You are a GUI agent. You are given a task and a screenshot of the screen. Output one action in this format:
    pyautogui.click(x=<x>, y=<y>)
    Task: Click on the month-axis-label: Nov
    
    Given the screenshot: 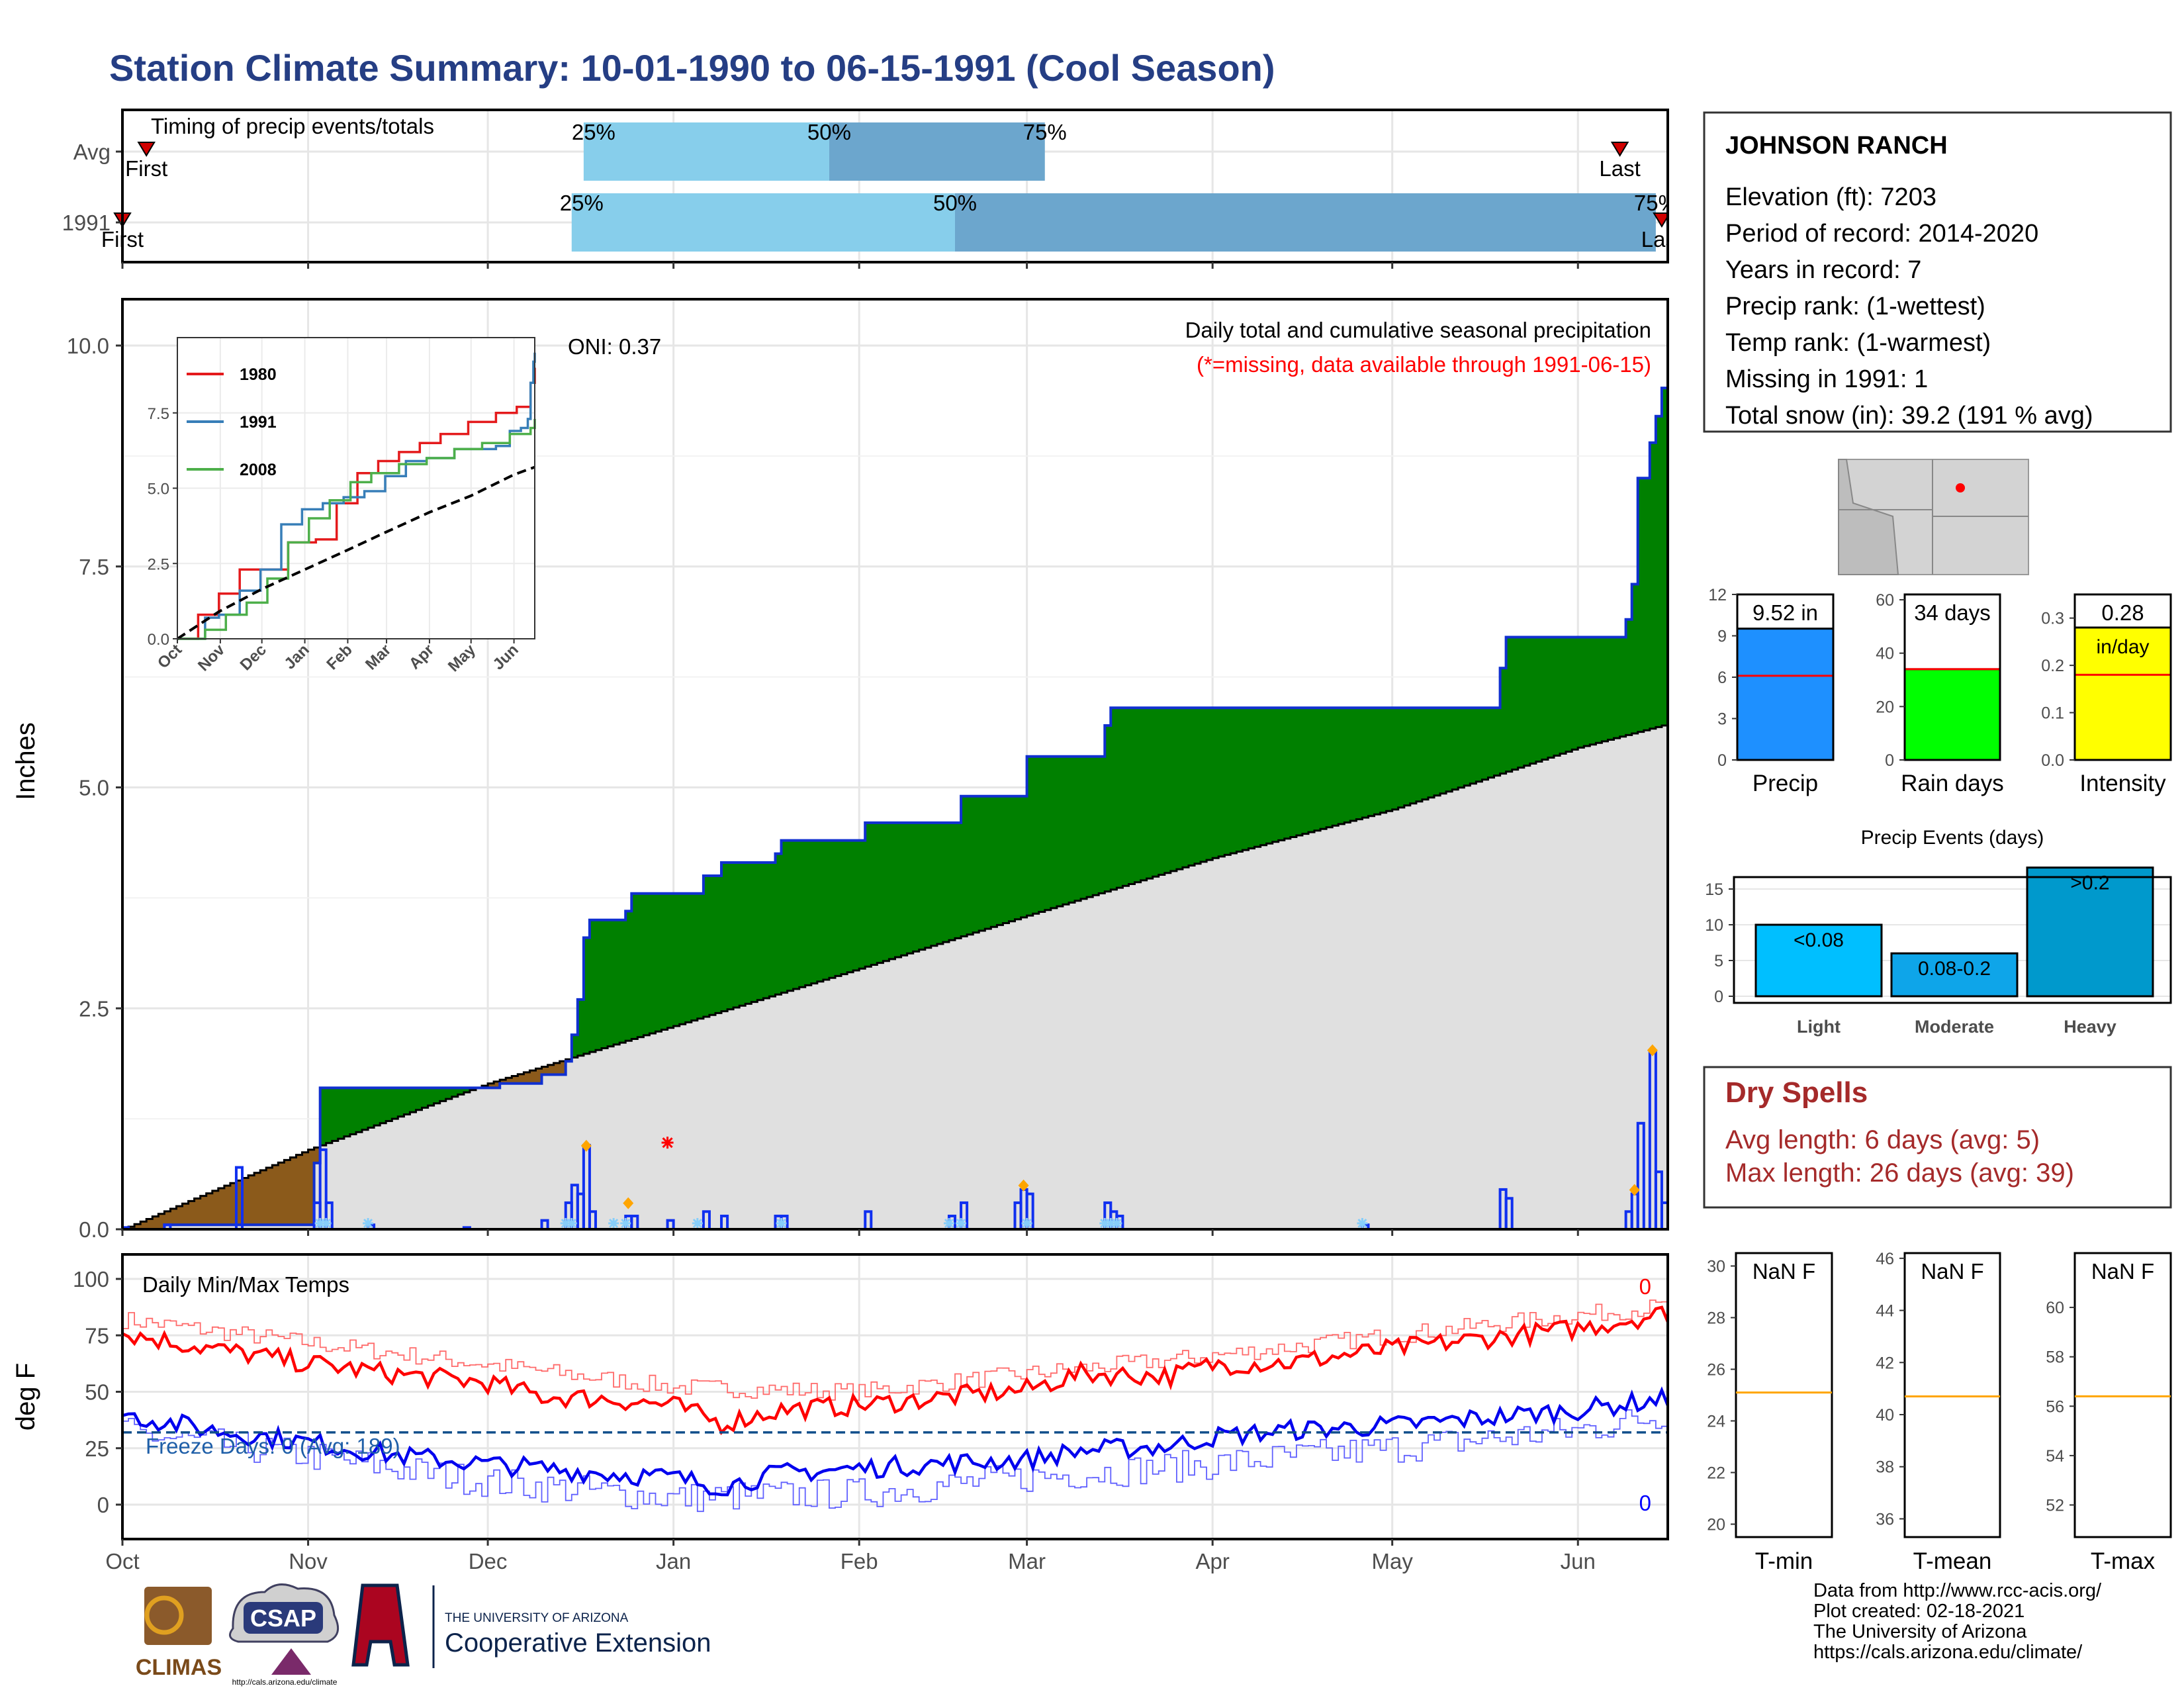 What is the action you would take?
    pyautogui.click(x=308, y=1561)
    